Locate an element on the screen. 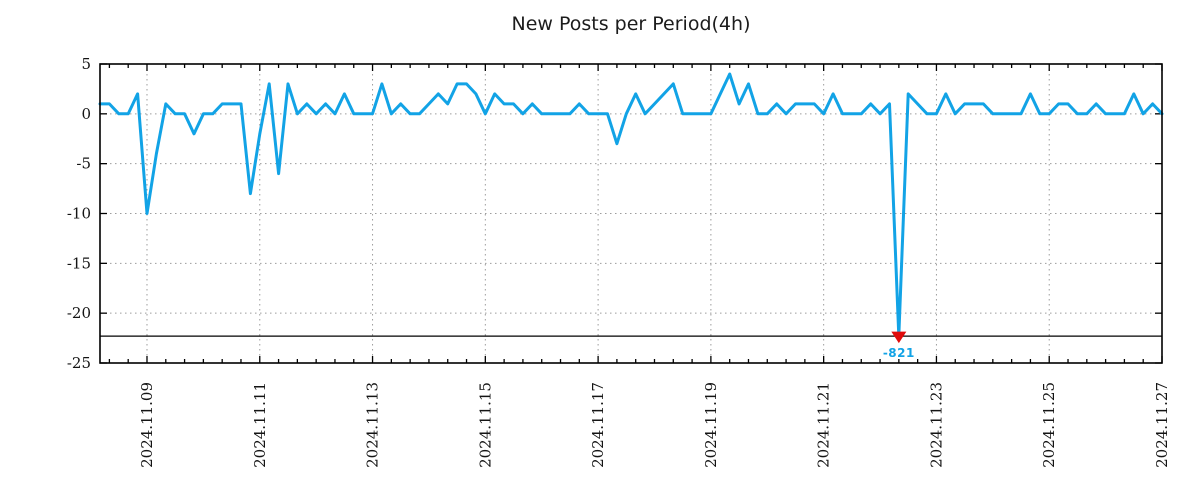 The height and width of the screenshot is (500, 1200). min-marker-icon is located at coordinates (899, 337).